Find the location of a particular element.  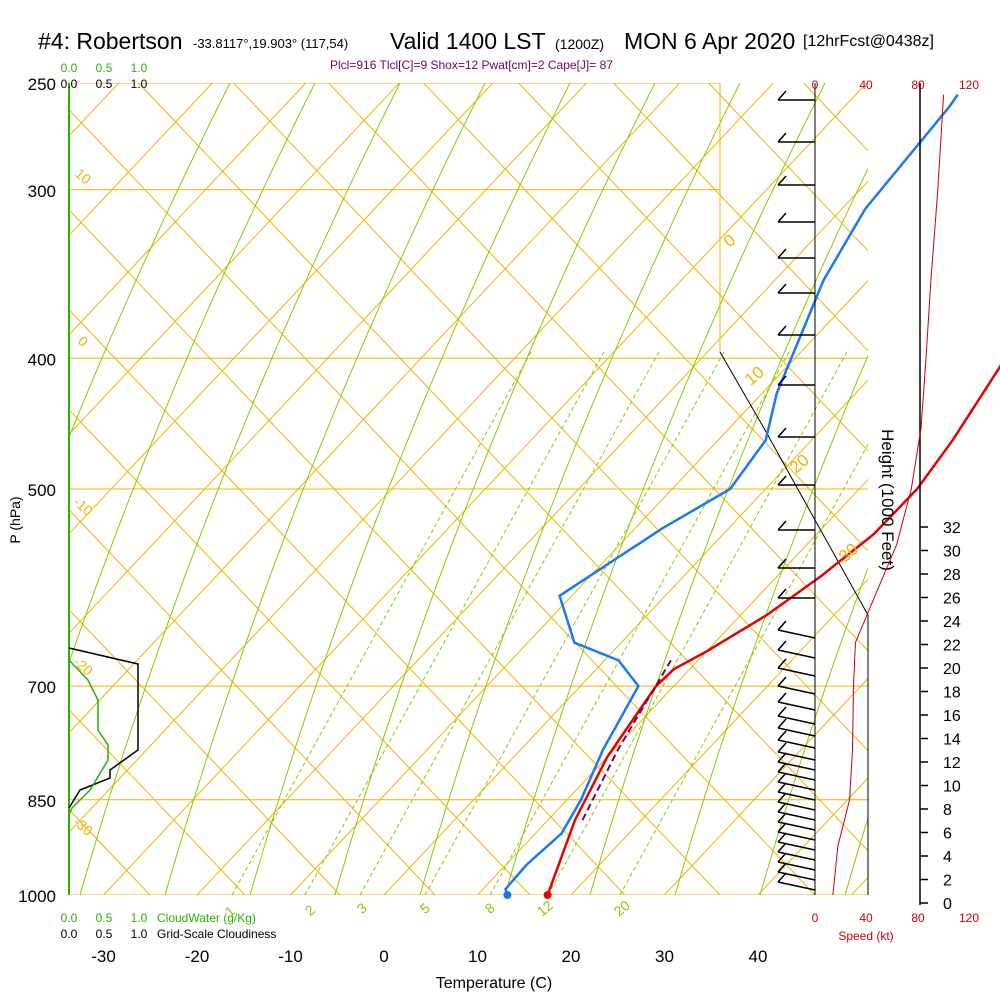

height-tick-label: 24 is located at coordinates (952, 622).